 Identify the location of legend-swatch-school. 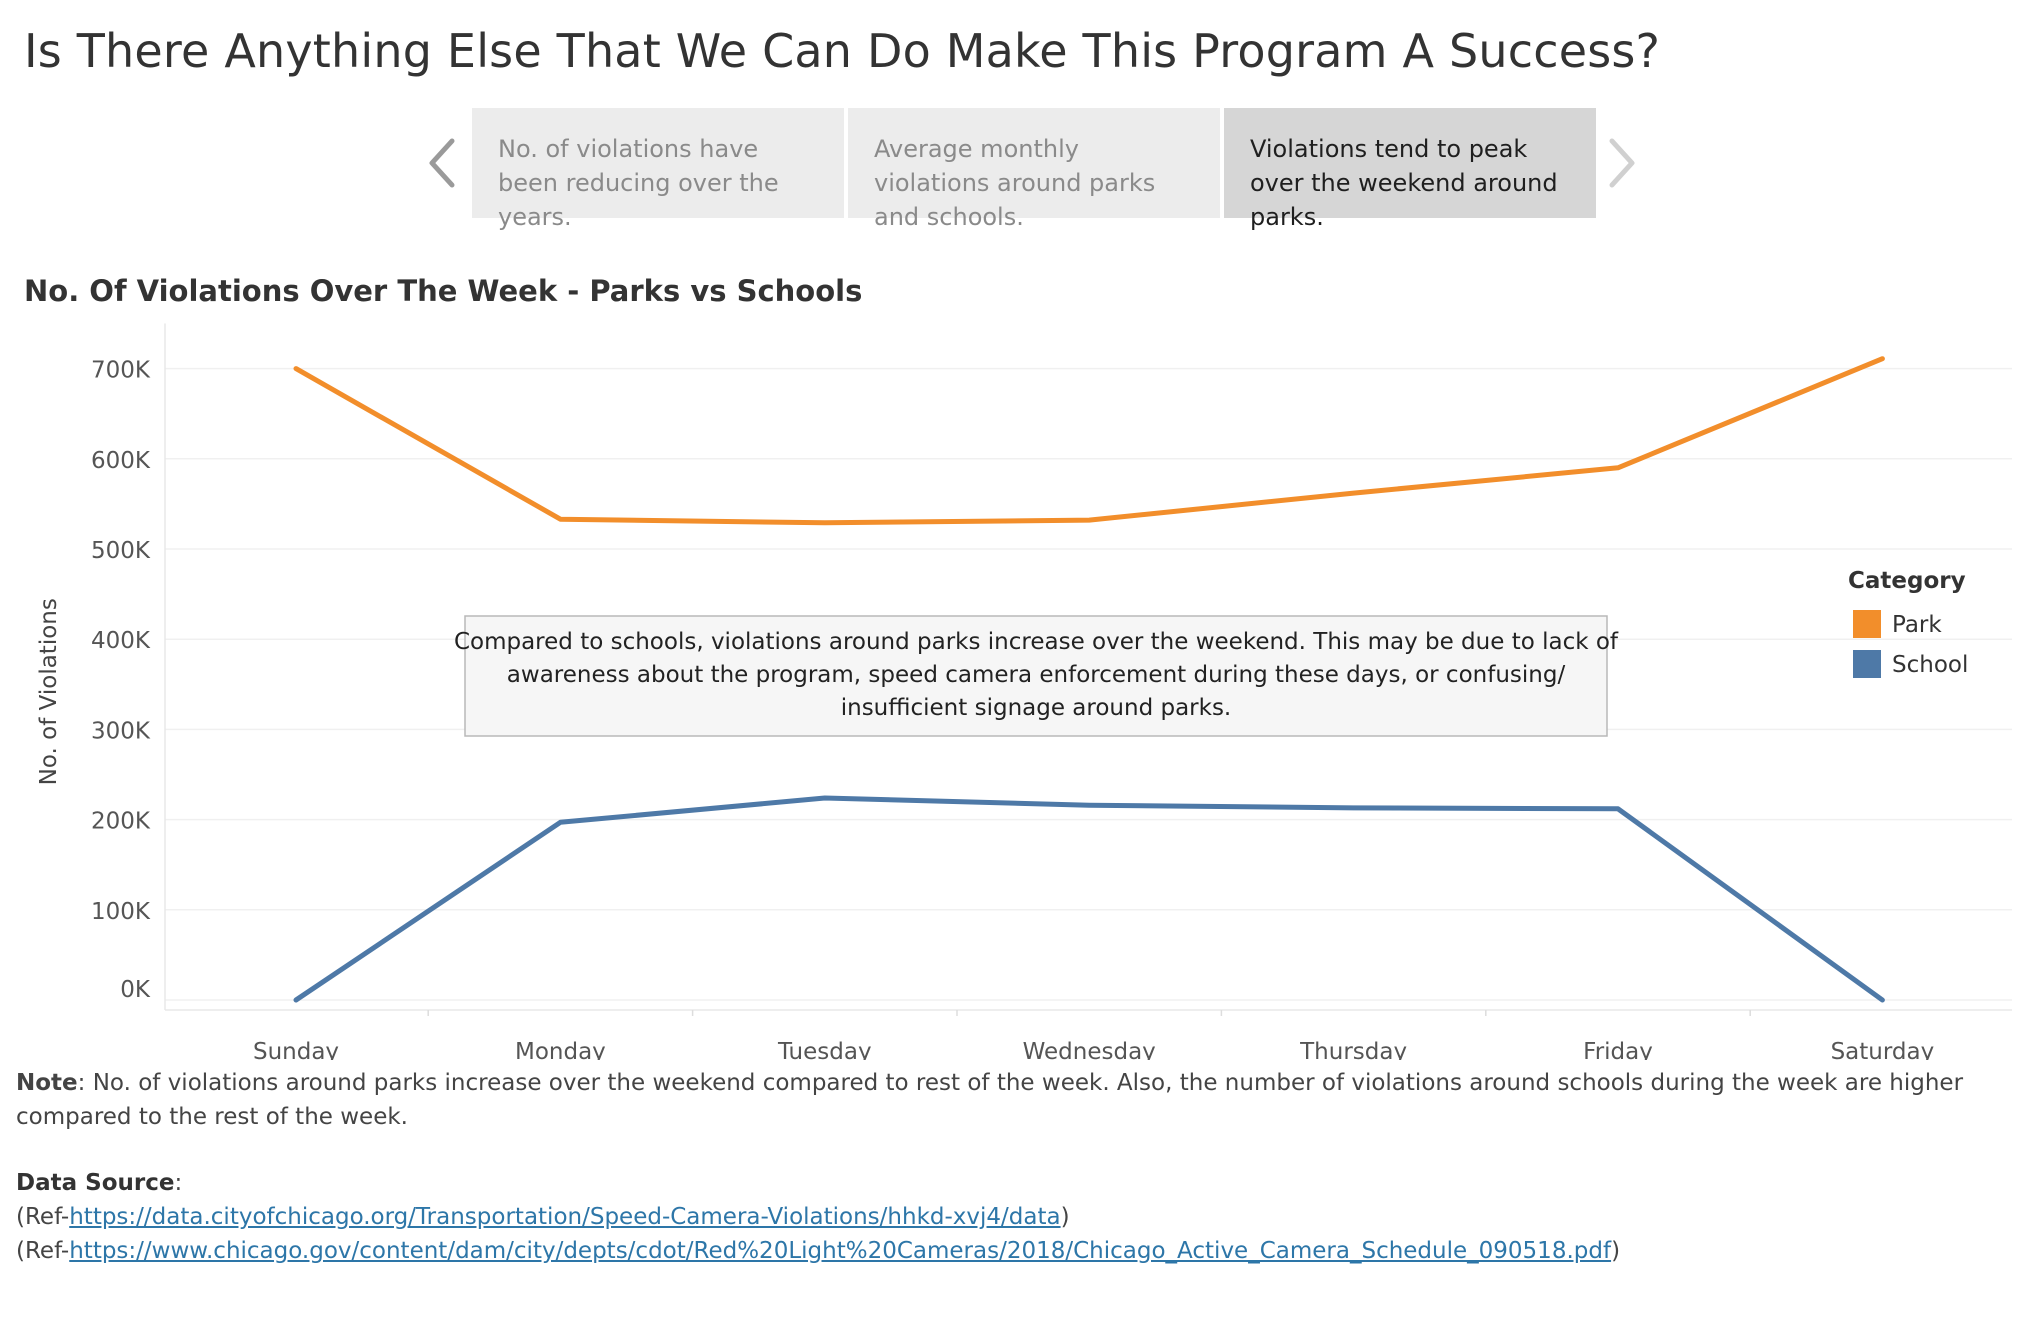
(1867, 664).